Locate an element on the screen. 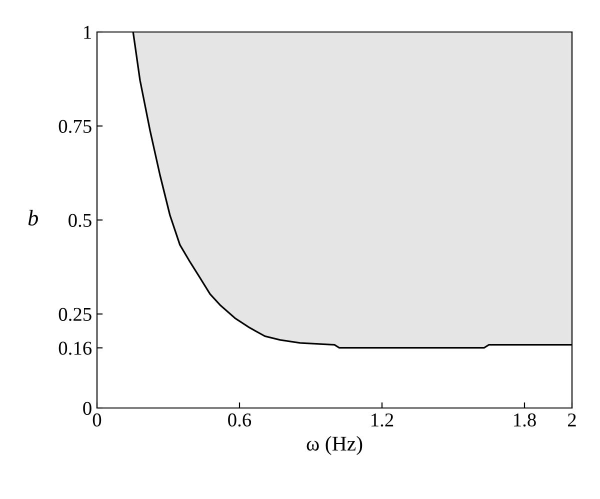  x-axis-title: ω (Hz) is located at coordinates (334, 445).